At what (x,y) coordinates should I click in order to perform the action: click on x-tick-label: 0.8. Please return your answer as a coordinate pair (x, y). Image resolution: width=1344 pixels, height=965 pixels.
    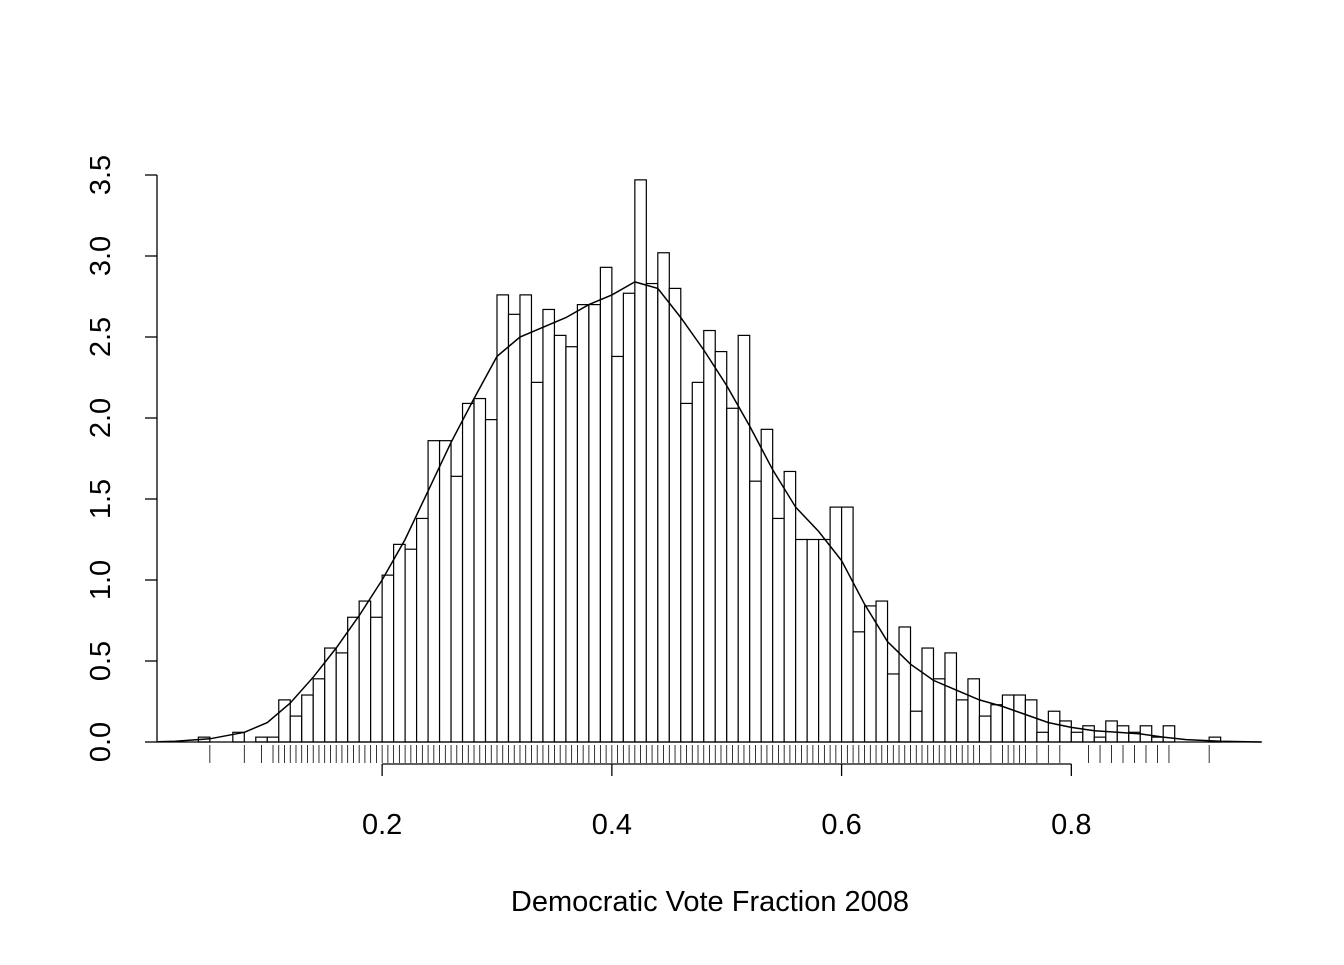
    Looking at the image, I should click on (1071, 825).